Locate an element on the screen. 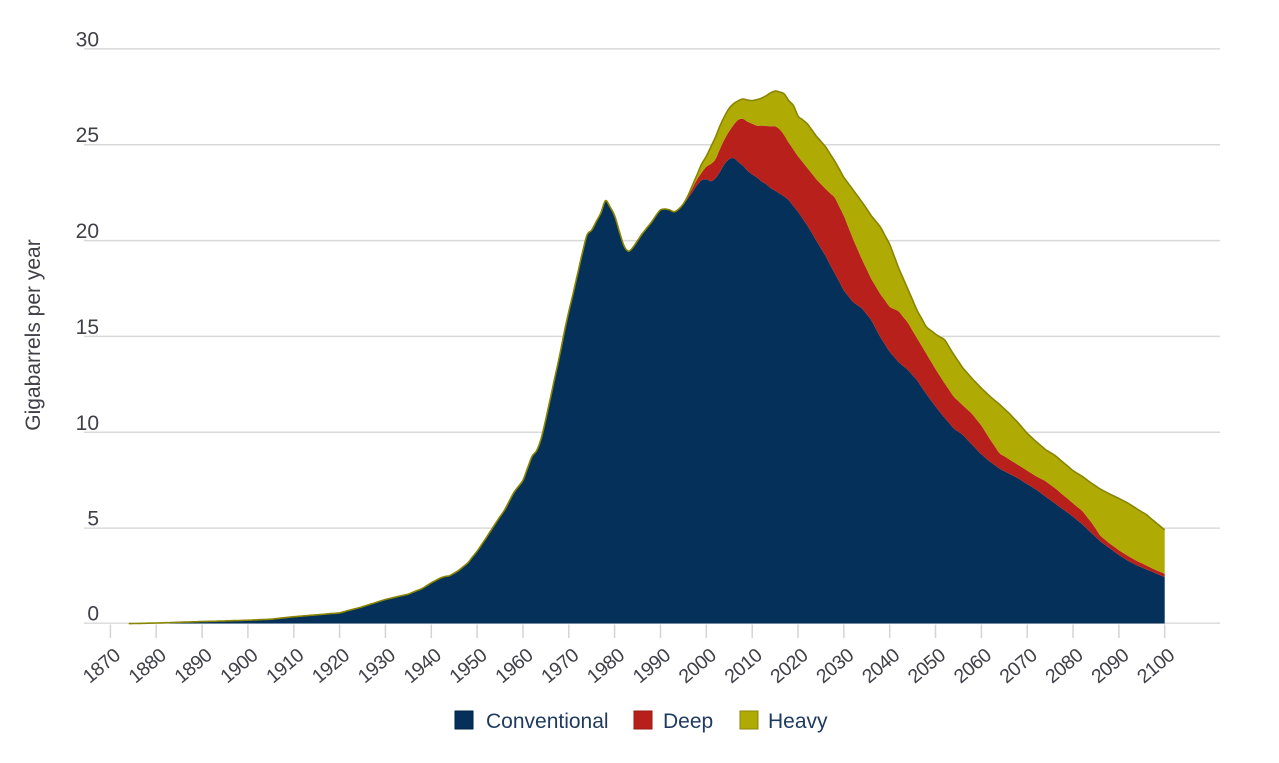  svg-text: Gigabarrels per year is located at coordinates (33, 334).